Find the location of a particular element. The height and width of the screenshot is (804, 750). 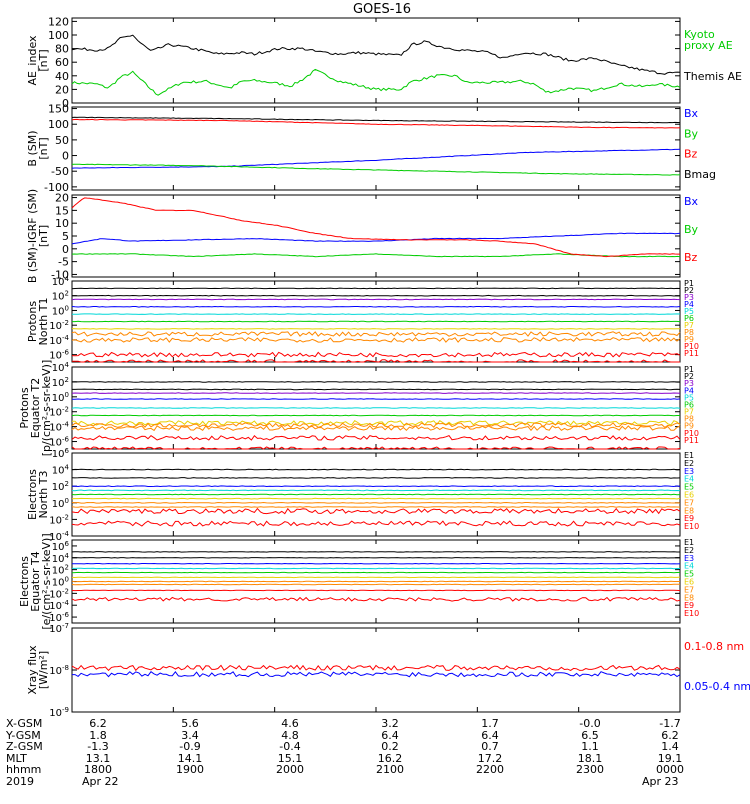

chart-title: GOES-16 is located at coordinates (382, 9).